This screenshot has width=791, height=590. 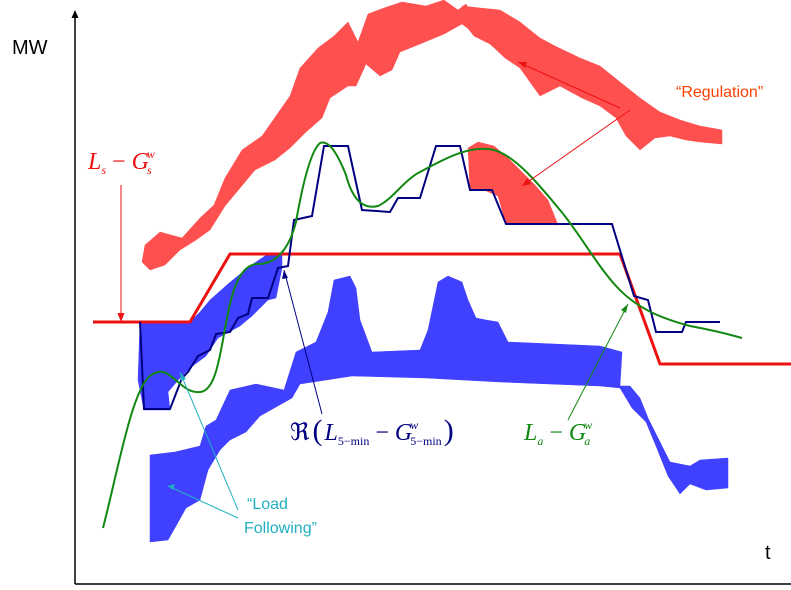 What do you see at coordinates (280, 528) in the screenshot?
I see `load-following-label-line2: Following”` at bounding box center [280, 528].